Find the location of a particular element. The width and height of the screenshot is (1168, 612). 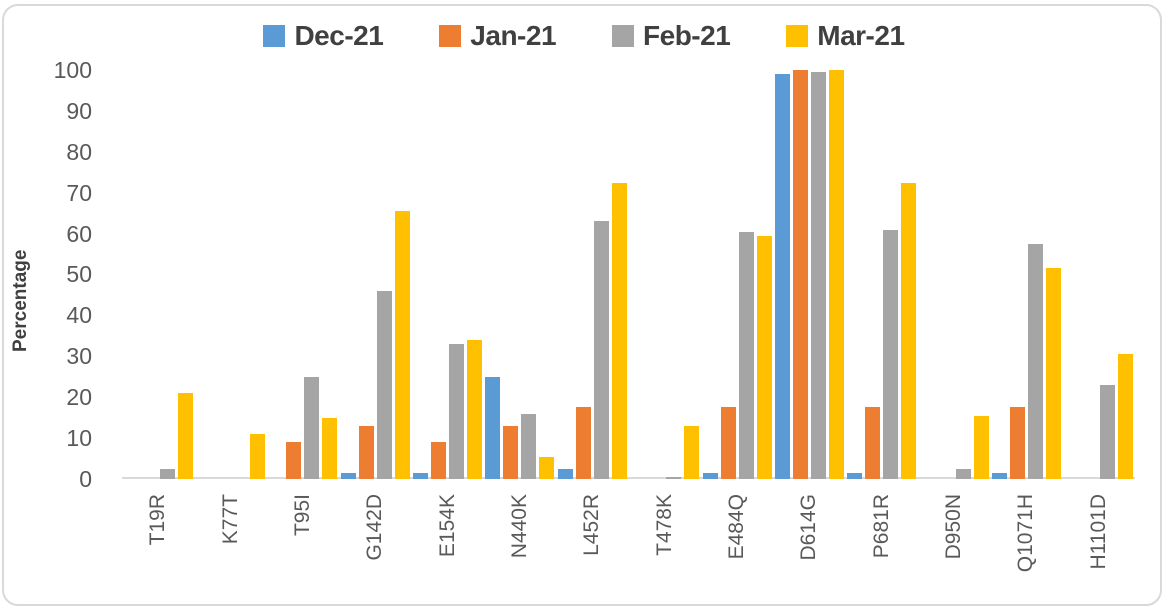

bar-group-t19r is located at coordinates (158, 274).